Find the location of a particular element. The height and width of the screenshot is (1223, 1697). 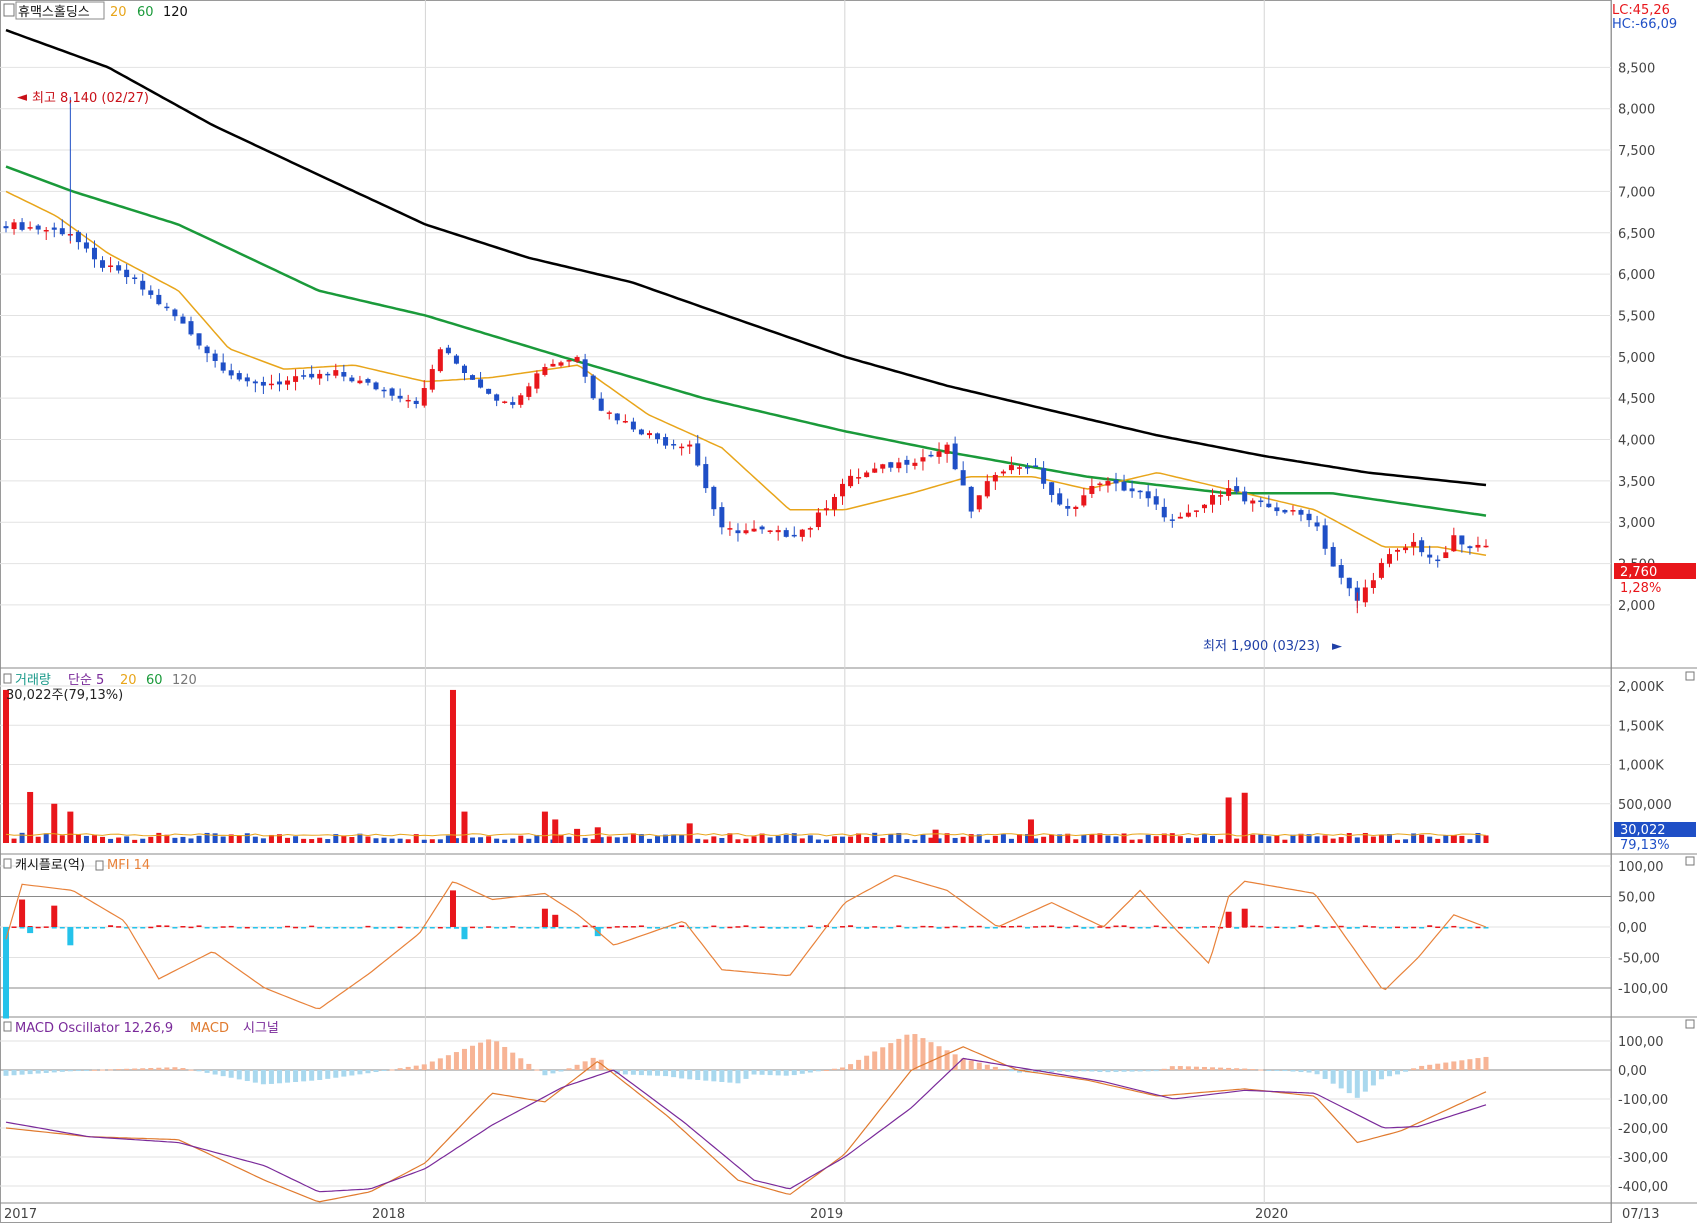

ma60-label: 60 is located at coordinates (145, 12).